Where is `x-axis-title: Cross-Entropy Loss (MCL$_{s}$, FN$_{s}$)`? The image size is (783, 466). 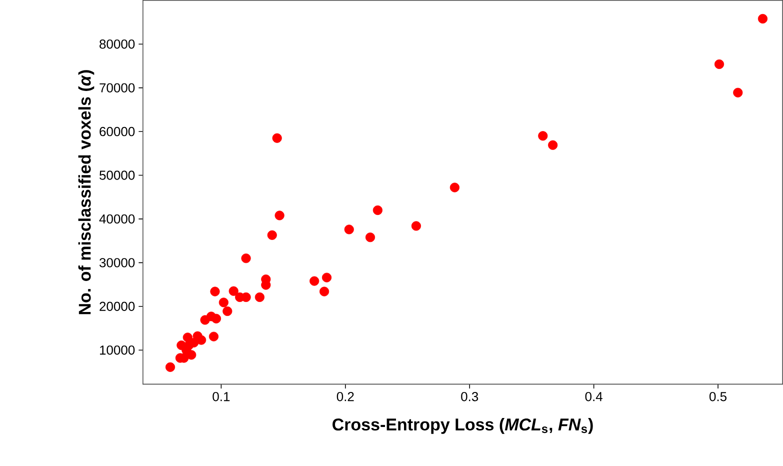 x-axis-title: Cross-Entropy Loss (MCL$_{s}$, FN$_{s}$) is located at coordinates (462, 426).